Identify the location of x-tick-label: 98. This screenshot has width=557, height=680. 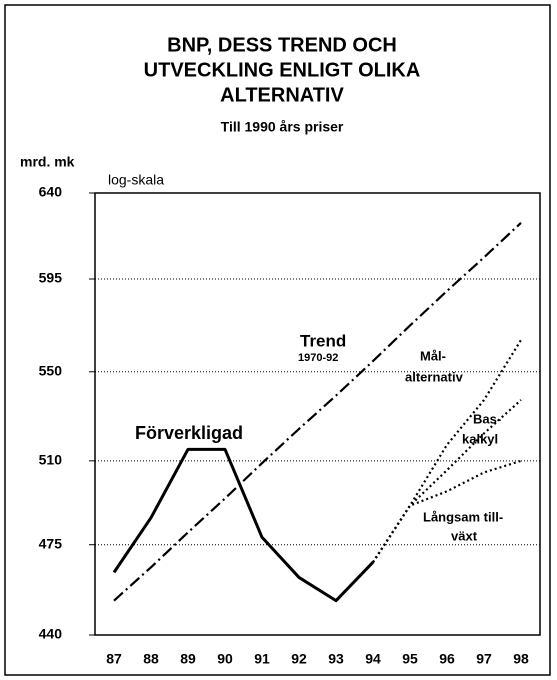
(521, 659).